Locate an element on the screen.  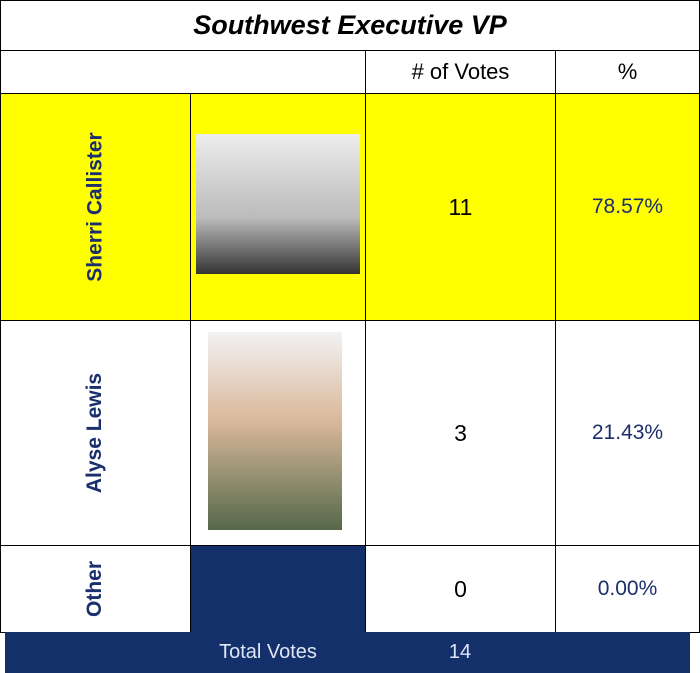
vote-count-text: 11 is located at coordinates (460, 206).